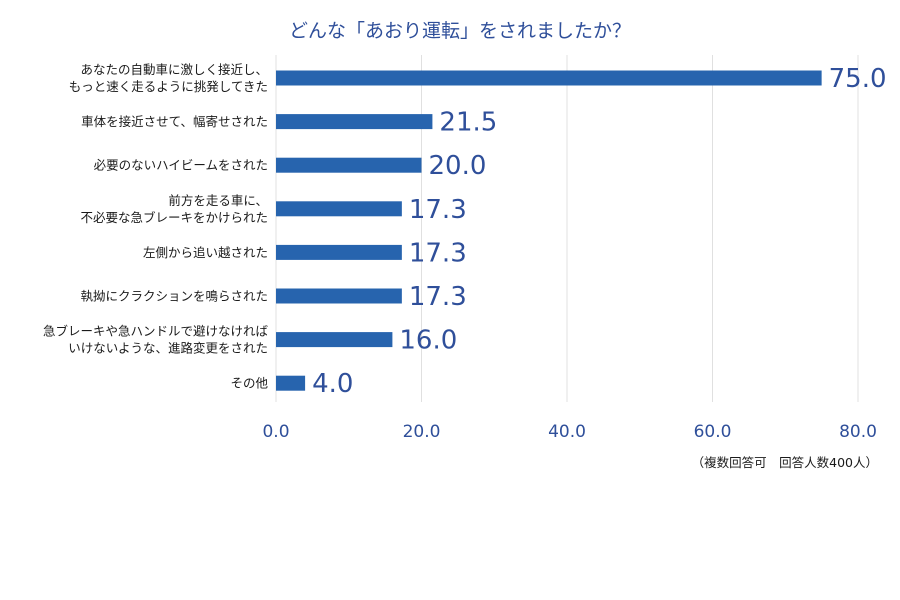 The image size is (900, 600). I want to click on x-tick-label: 40.0, so click(567, 432).